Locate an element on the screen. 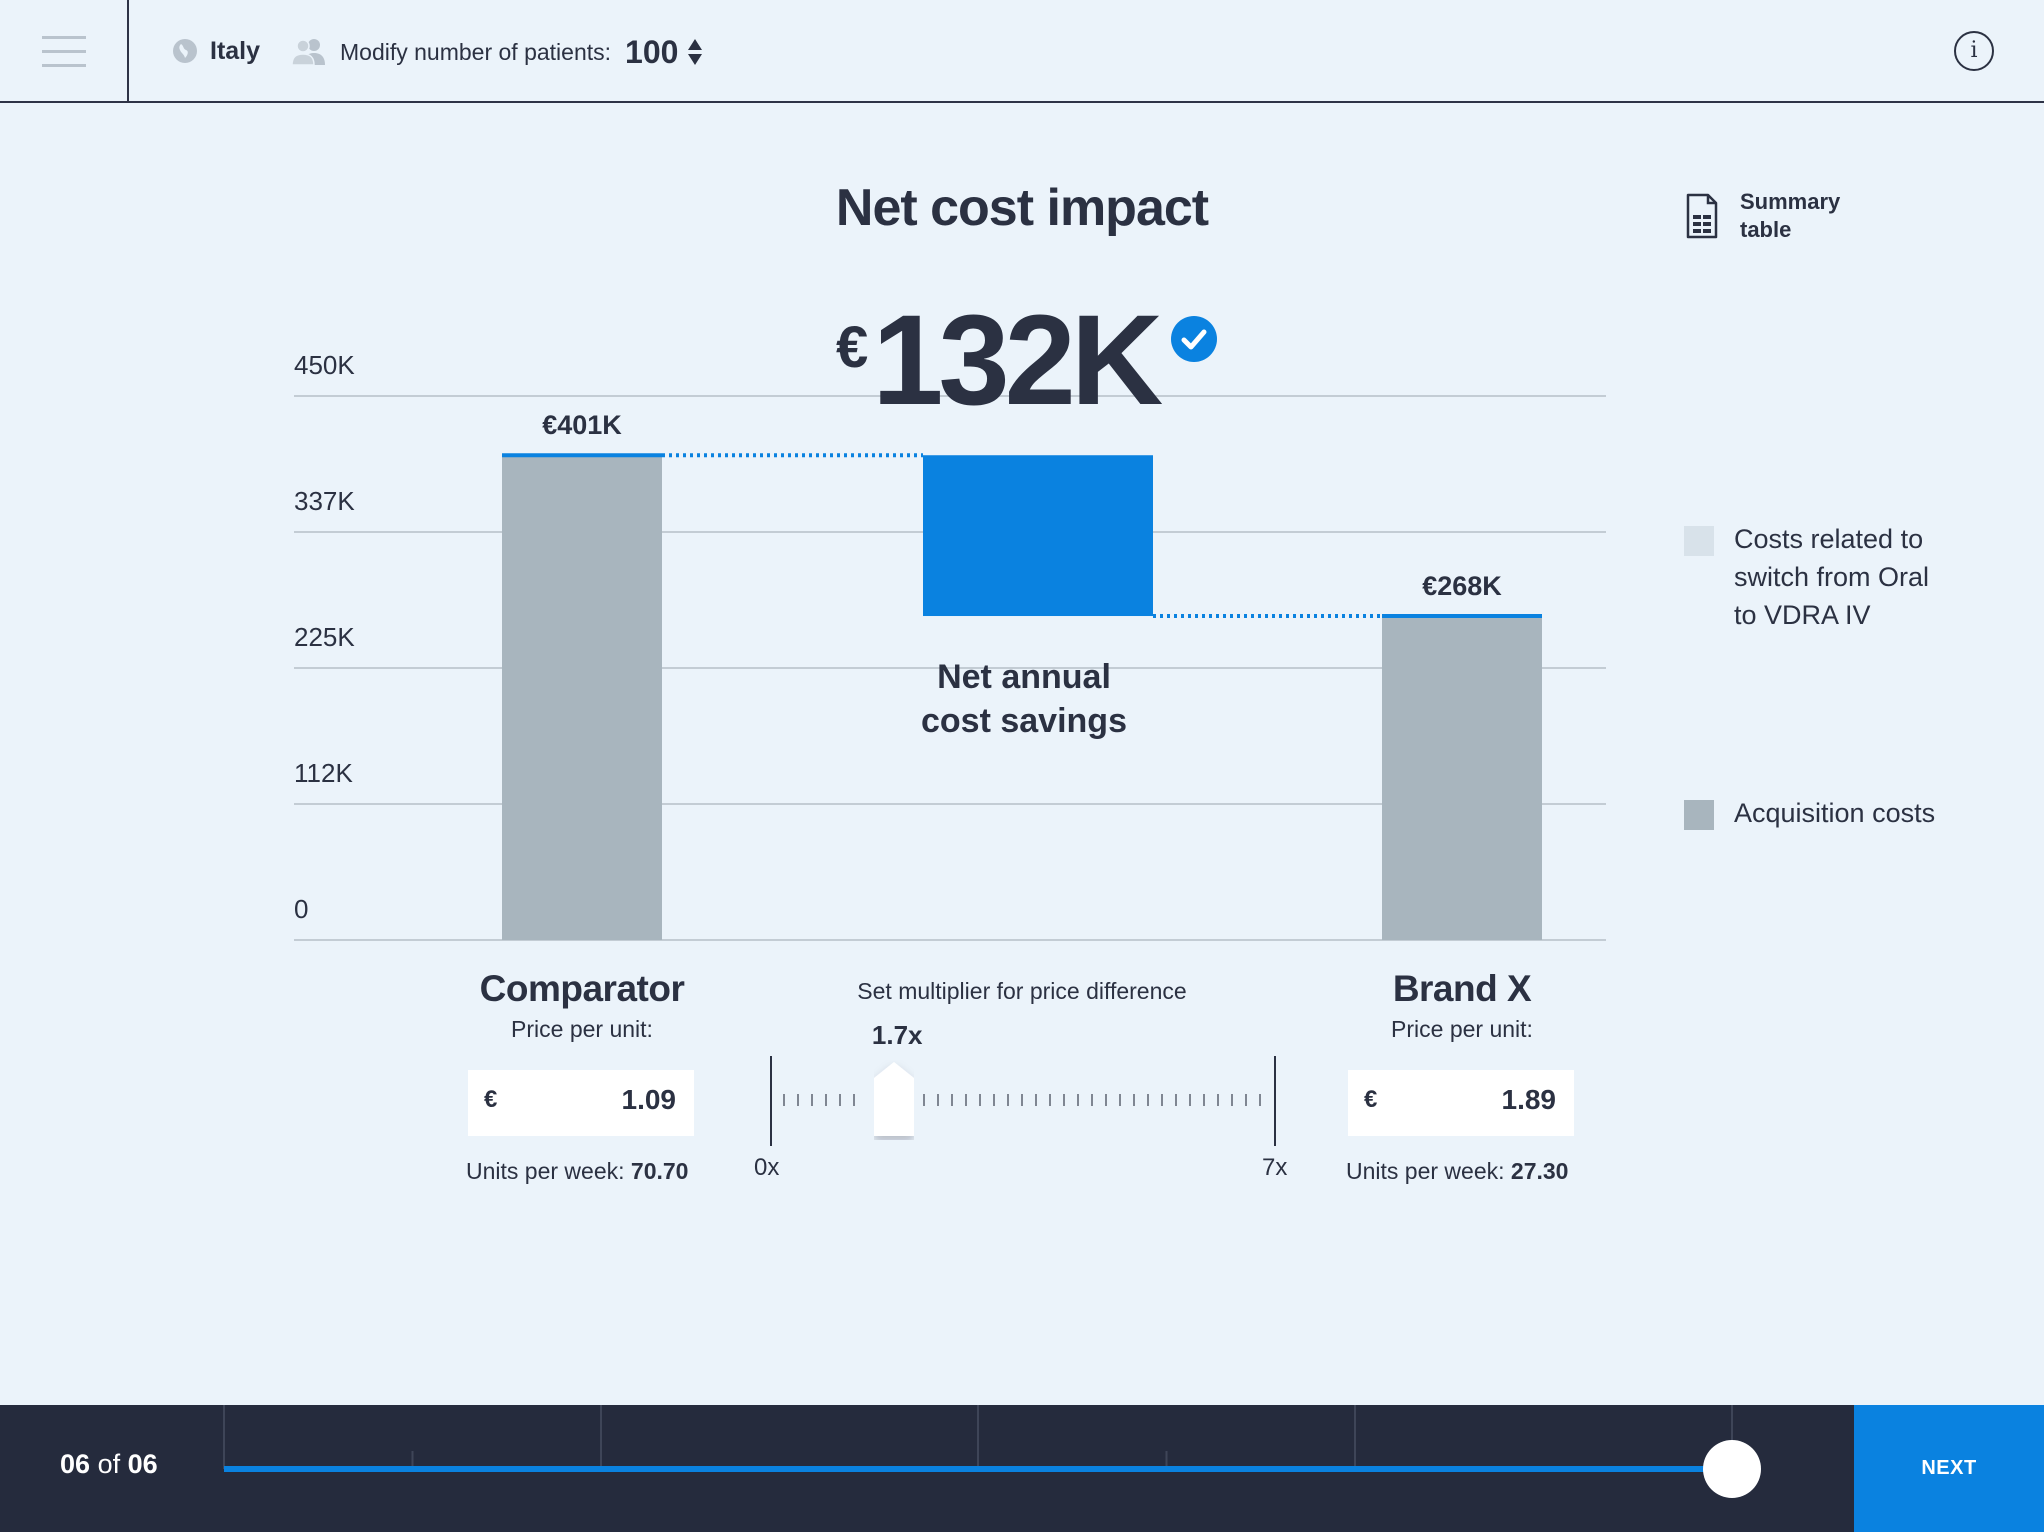 This screenshot has width=2044, height=1532. y-tick-label: 450K is located at coordinates (324, 365).